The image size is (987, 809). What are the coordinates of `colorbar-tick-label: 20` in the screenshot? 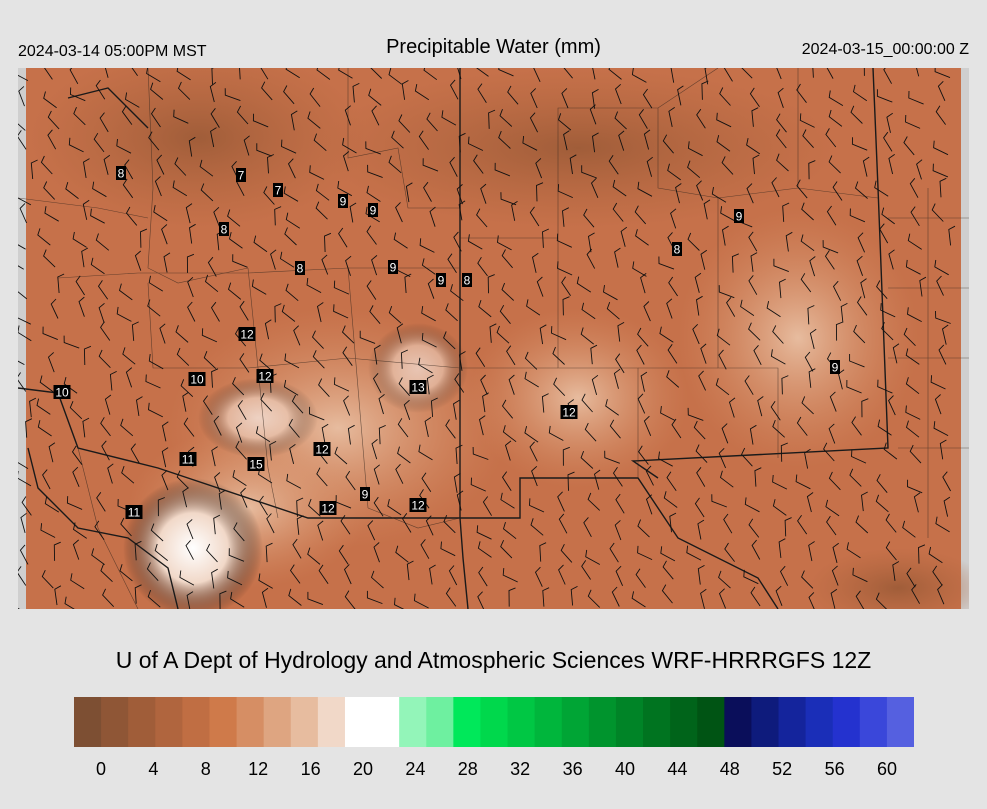 It's located at (363, 769).